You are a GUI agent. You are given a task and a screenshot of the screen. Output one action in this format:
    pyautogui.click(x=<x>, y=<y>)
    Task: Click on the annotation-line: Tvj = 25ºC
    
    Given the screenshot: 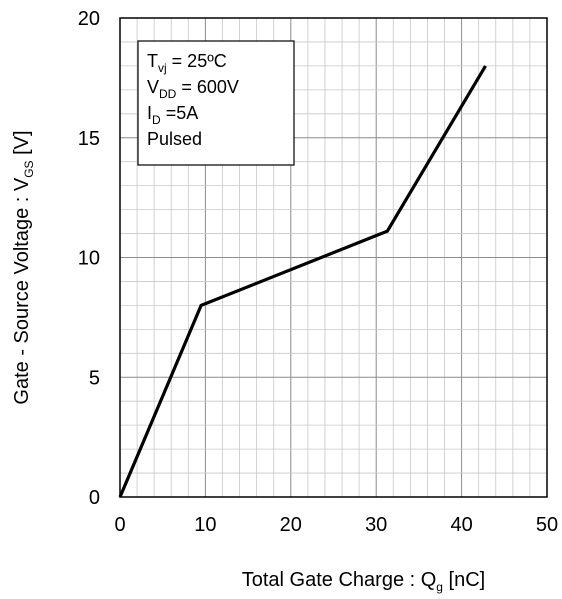 What is the action you would take?
    pyautogui.click(x=187, y=63)
    